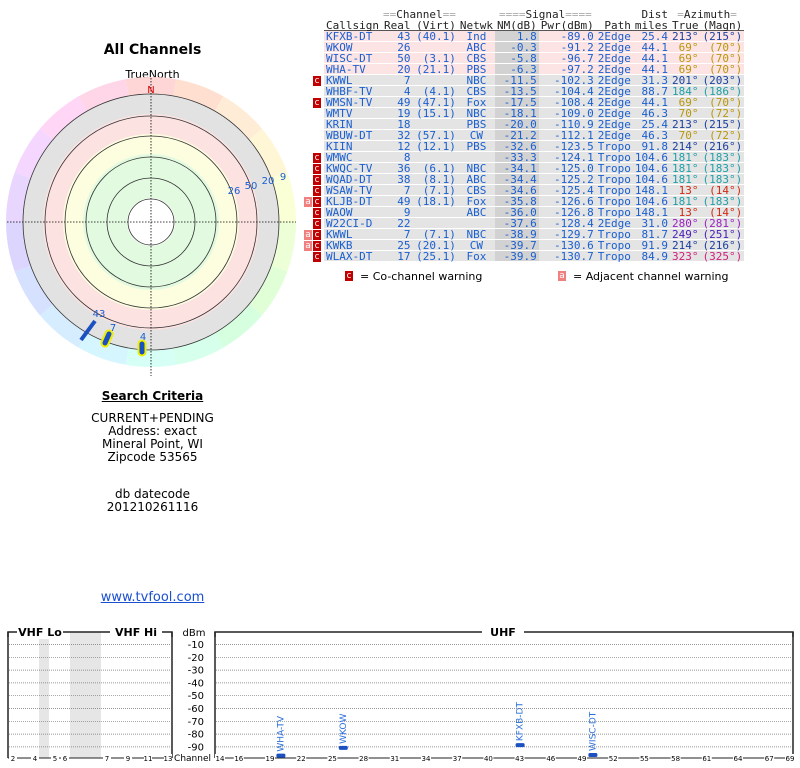 This screenshot has height=768, width=800. I want to click on uhf-channel-tick: 58, so click(675, 759).